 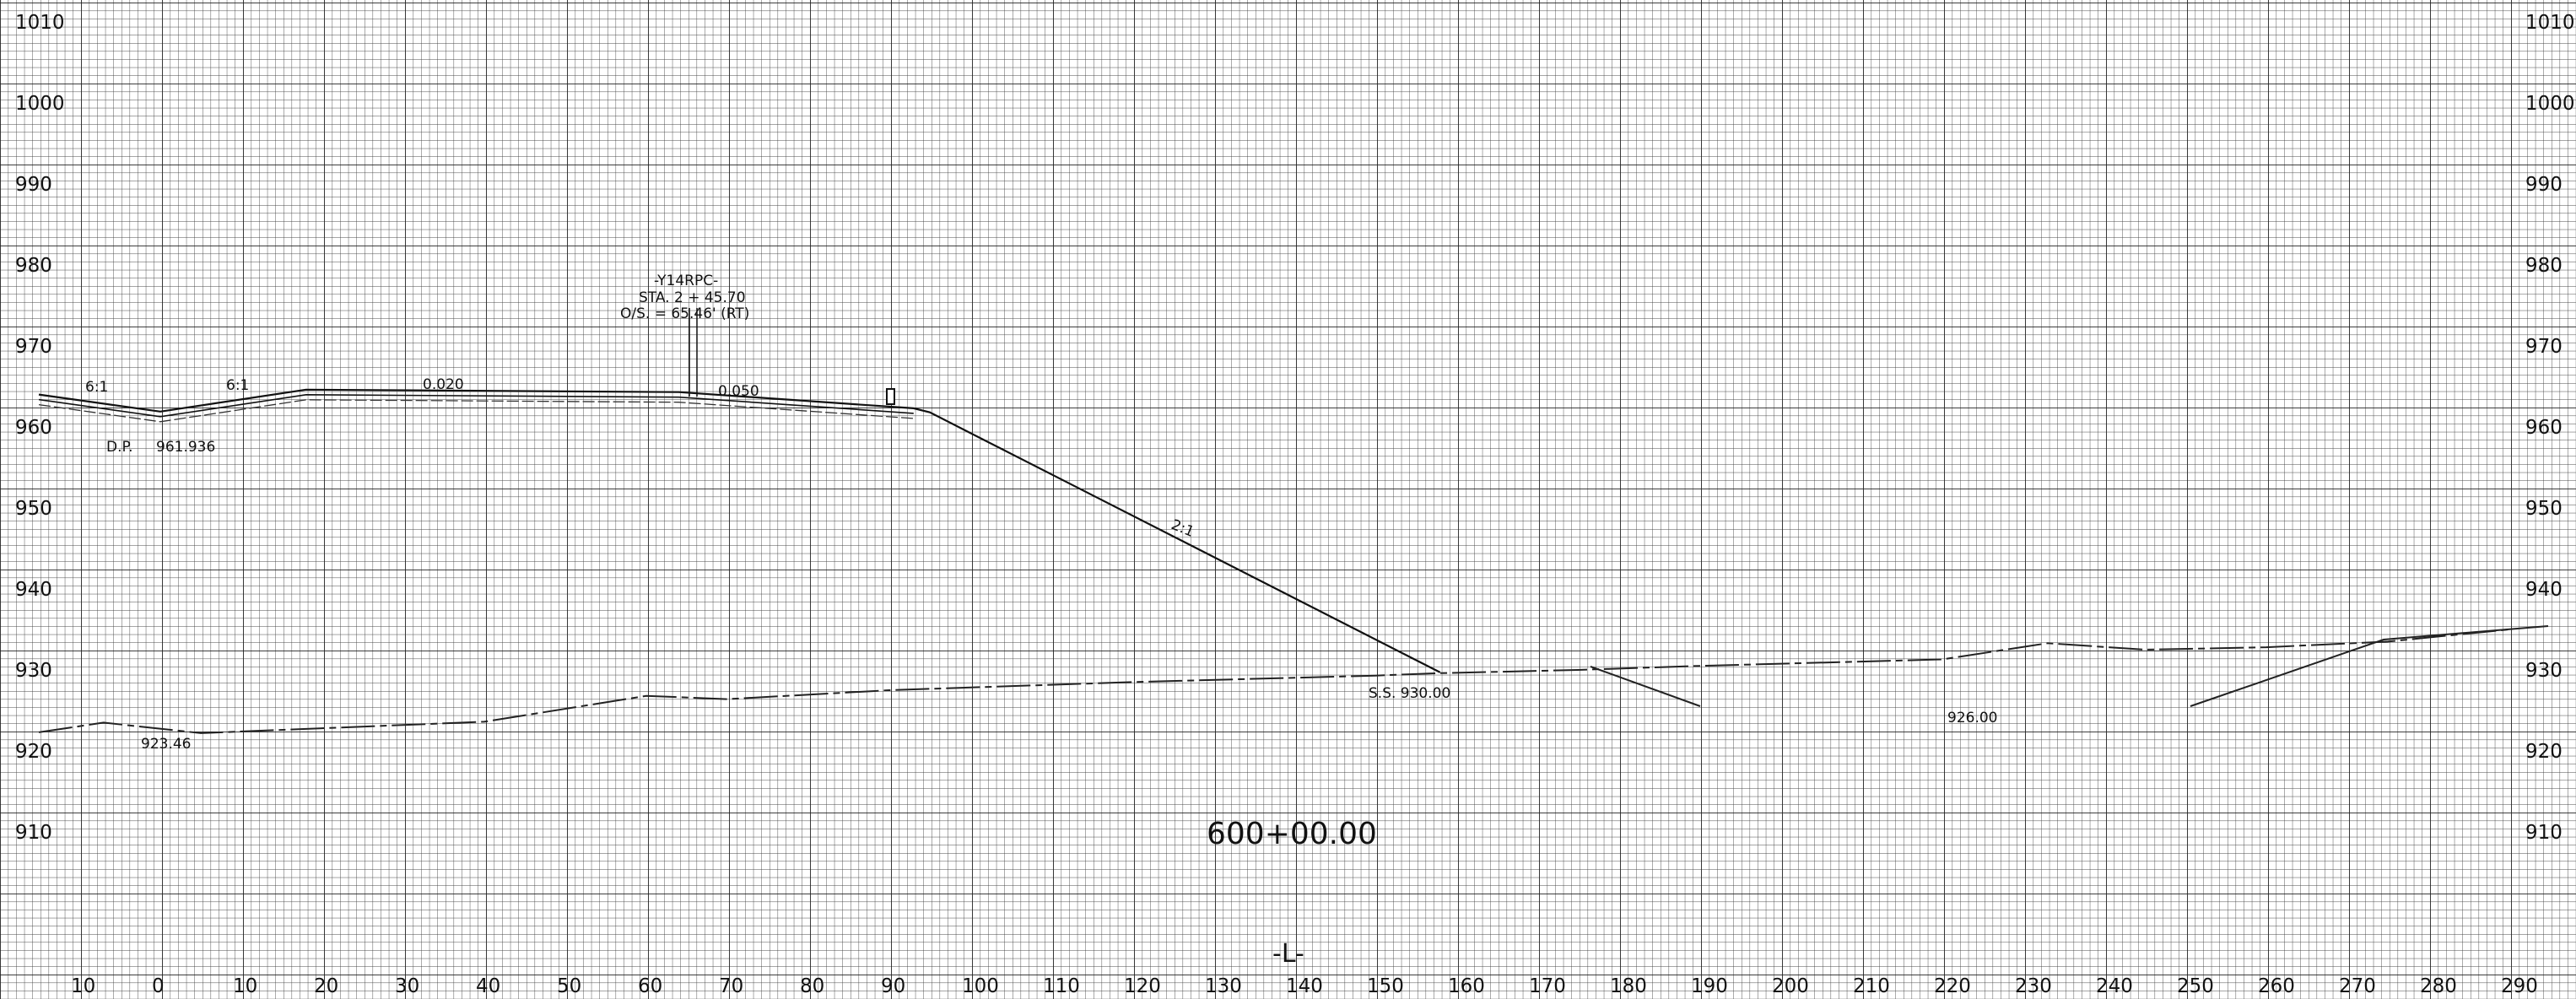 I want to click on offset-tick-label: 170, so click(x=1547, y=986).